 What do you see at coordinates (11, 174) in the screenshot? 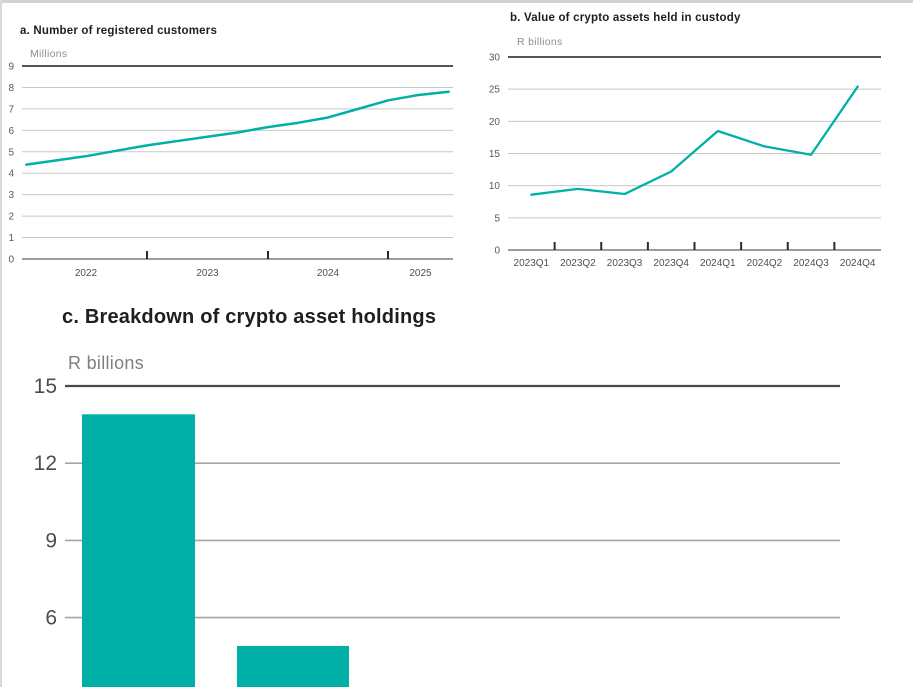
I see `chart-a-ytick-label: 4` at bounding box center [11, 174].